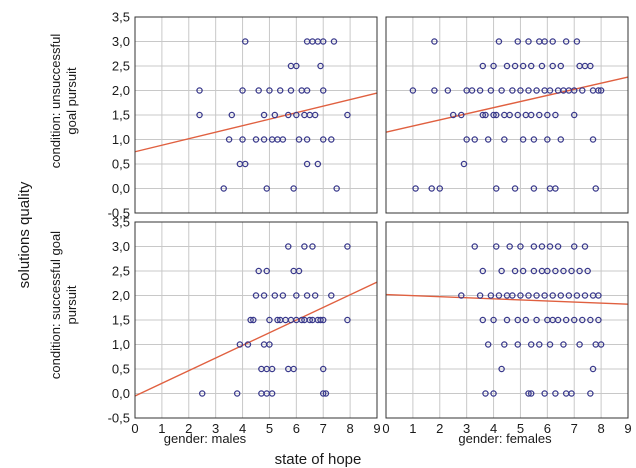 This screenshot has width=636, height=468. What do you see at coordinates (24, 234) in the screenshot?
I see `y-axis-title: solutions quality` at bounding box center [24, 234].